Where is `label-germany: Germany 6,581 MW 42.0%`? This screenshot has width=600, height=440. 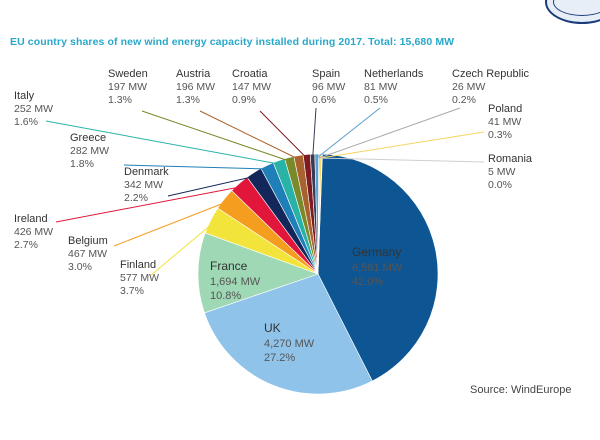
label-germany: Germany 6,581 MW 42.0% is located at coordinates (377, 266).